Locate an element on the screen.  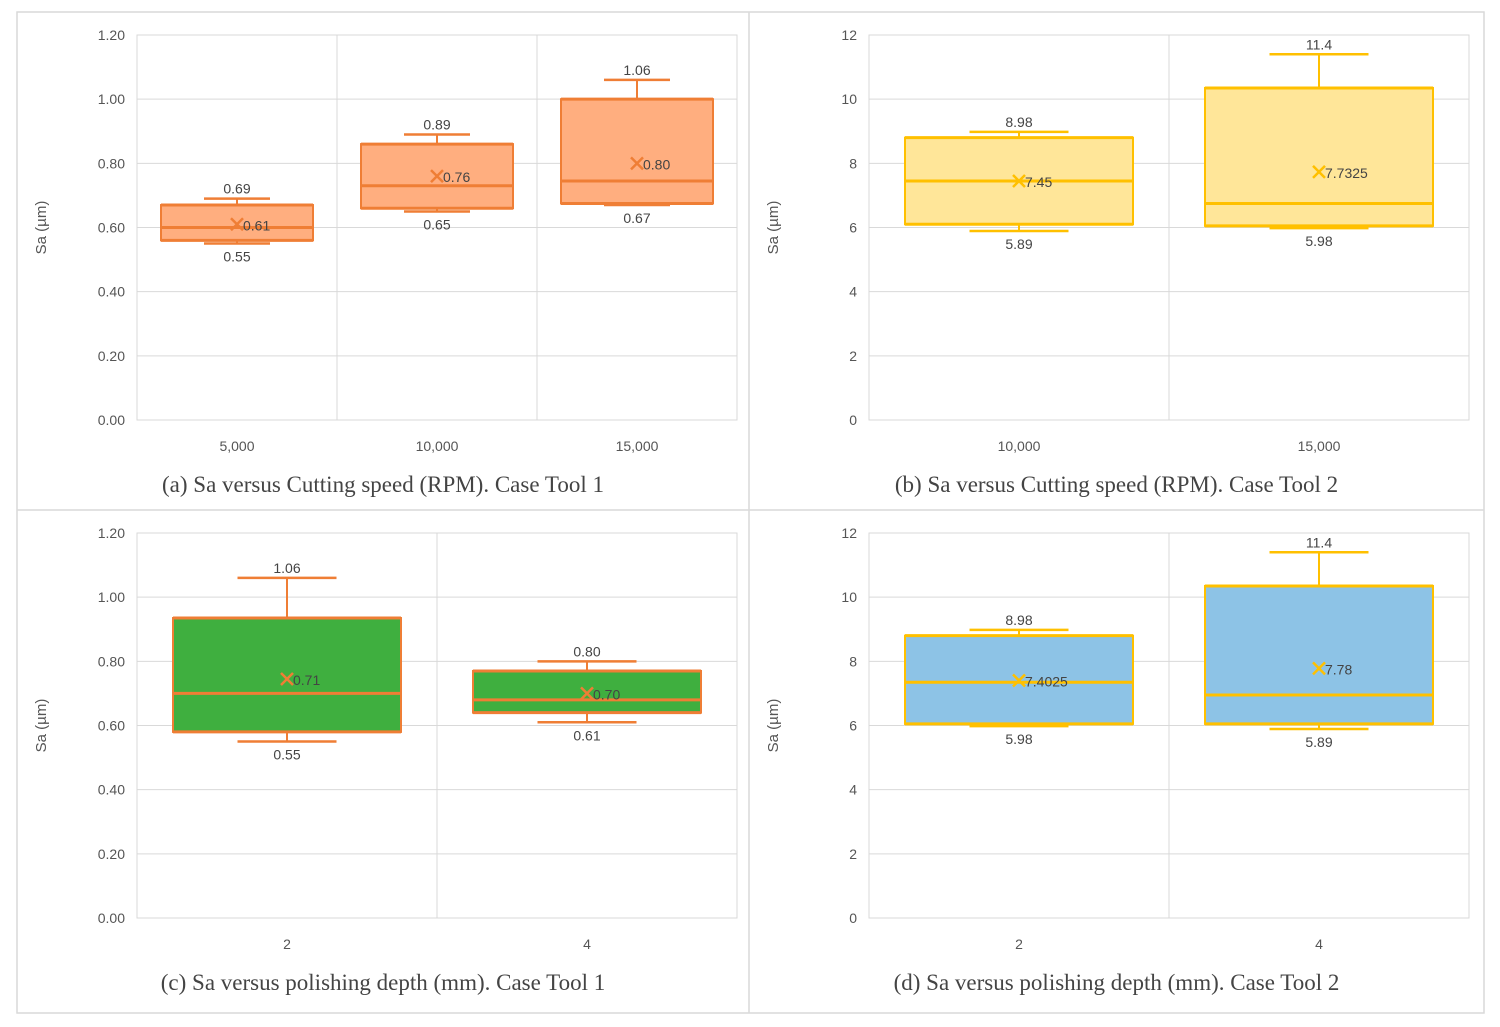
mean-value-label: 0.80 is located at coordinates (656, 164).